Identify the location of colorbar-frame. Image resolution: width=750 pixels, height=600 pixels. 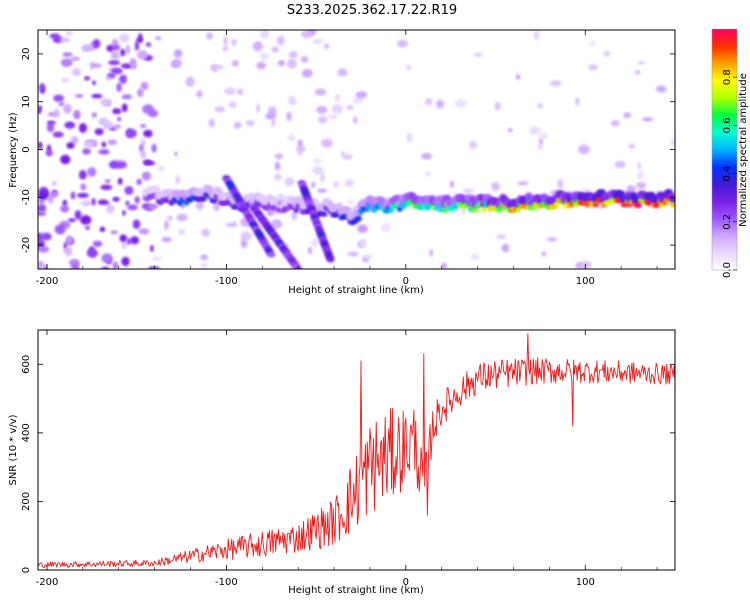
(724, 149).